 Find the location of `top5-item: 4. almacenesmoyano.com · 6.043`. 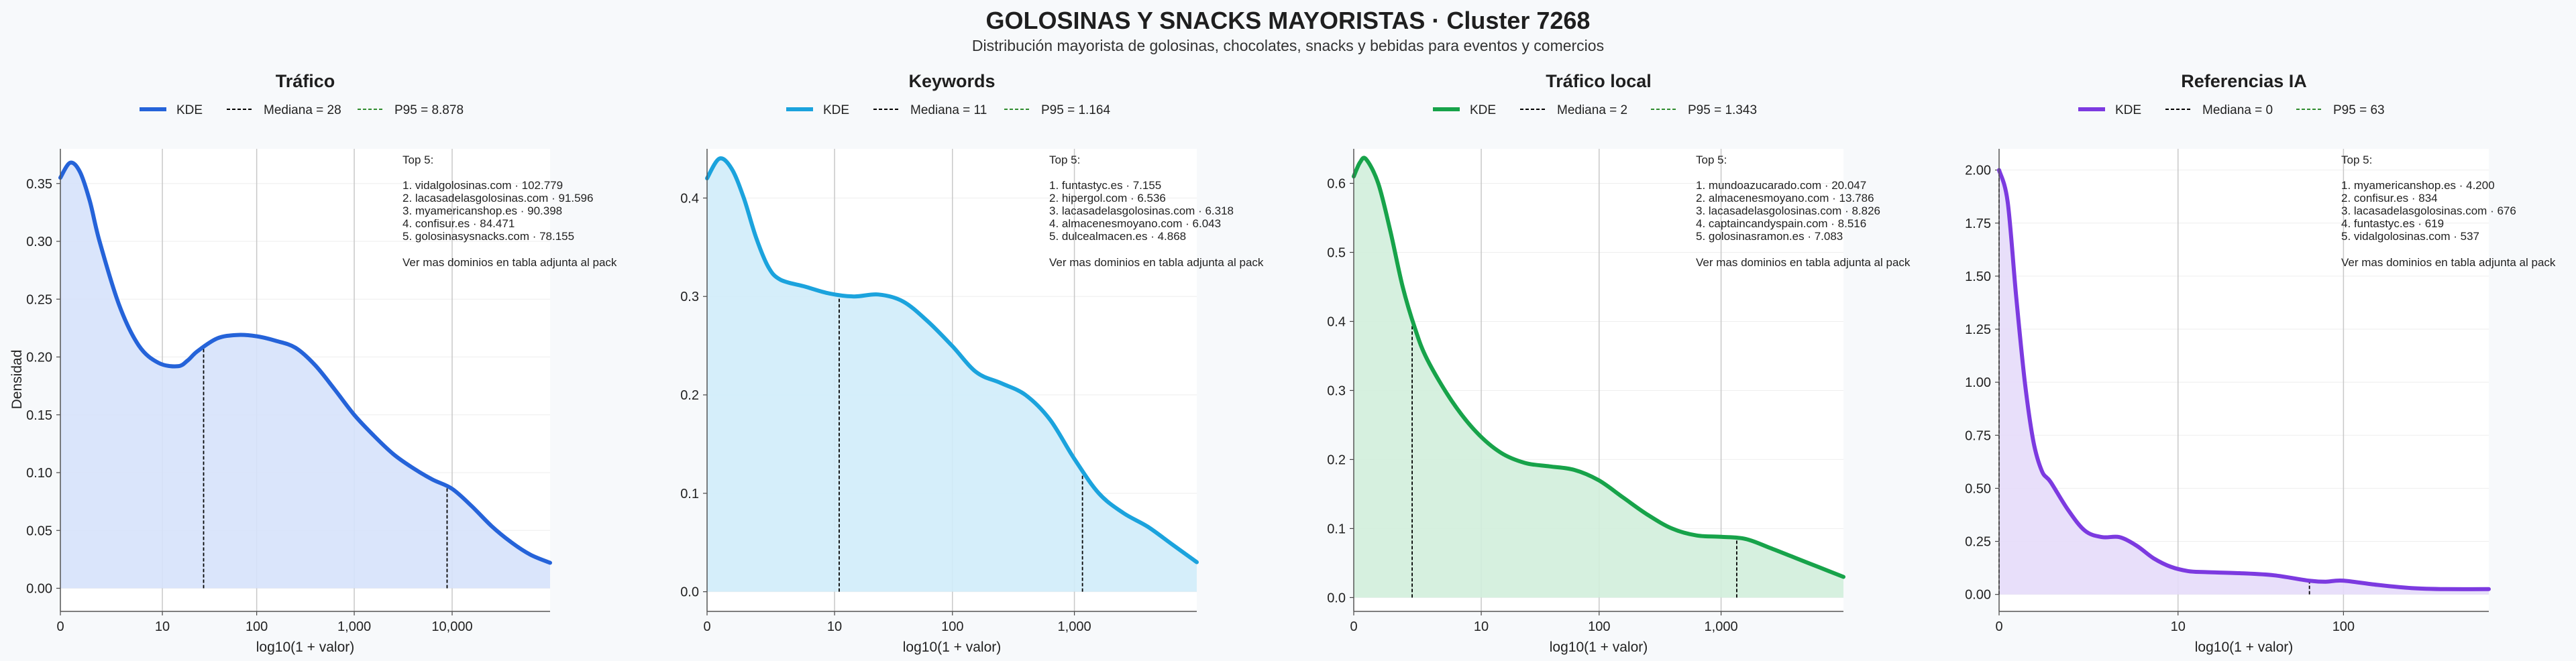

top5-item: 4. almacenesmoyano.com · 6.043 is located at coordinates (1135, 224).